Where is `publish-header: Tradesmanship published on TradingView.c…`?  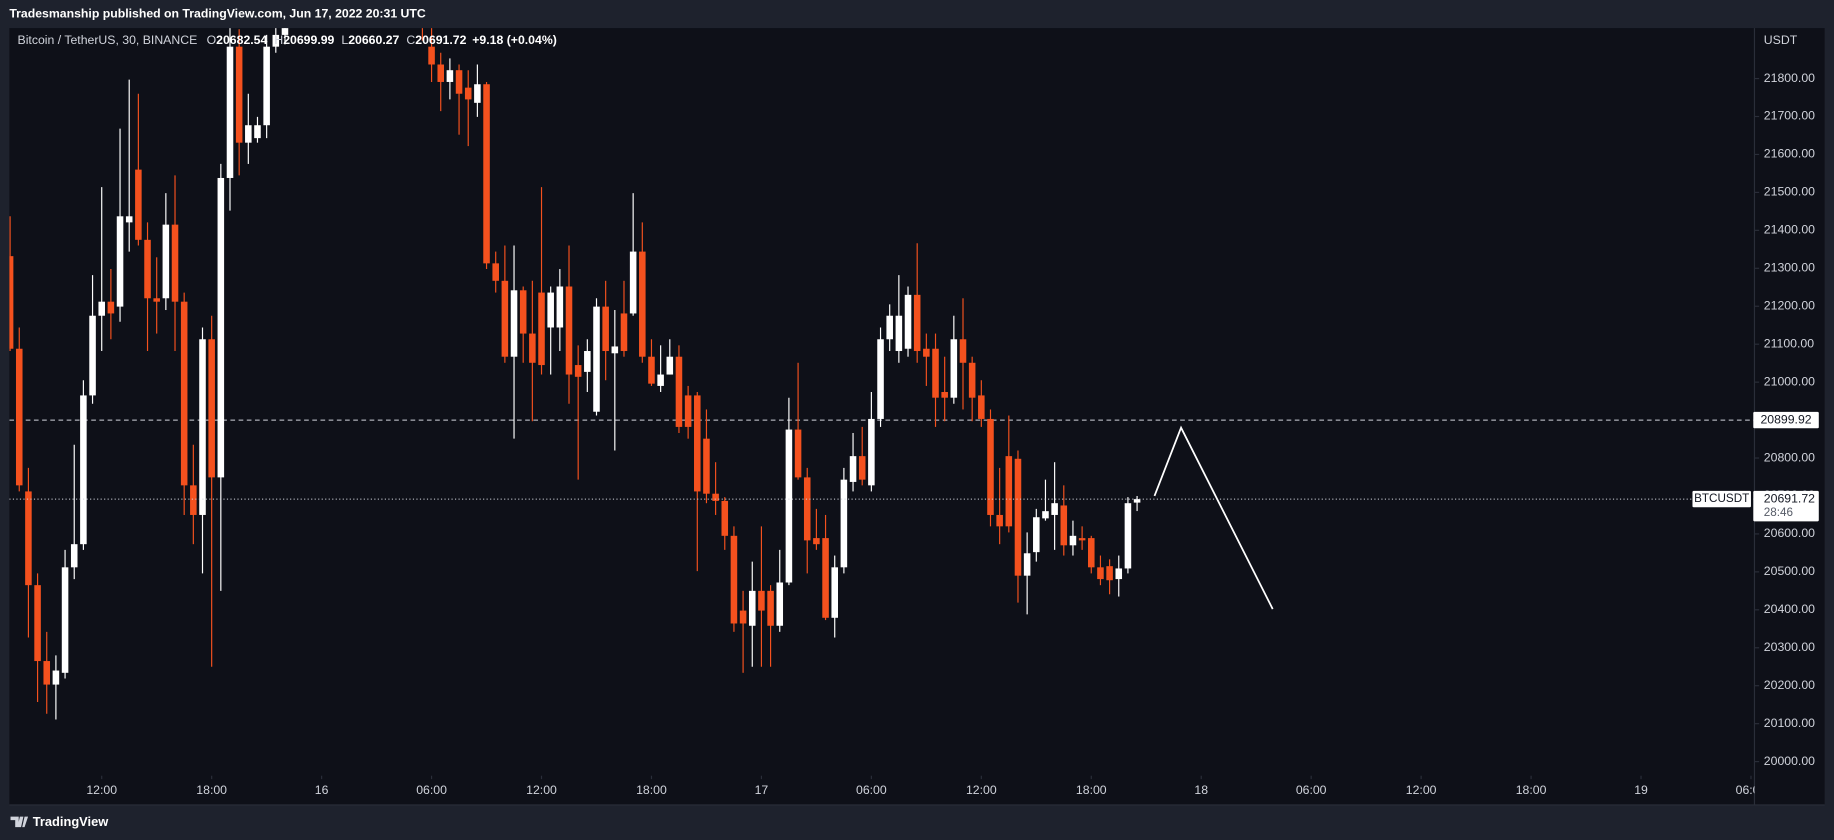
publish-header: Tradesmanship published on TradingView.c… is located at coordinates (217, 13).